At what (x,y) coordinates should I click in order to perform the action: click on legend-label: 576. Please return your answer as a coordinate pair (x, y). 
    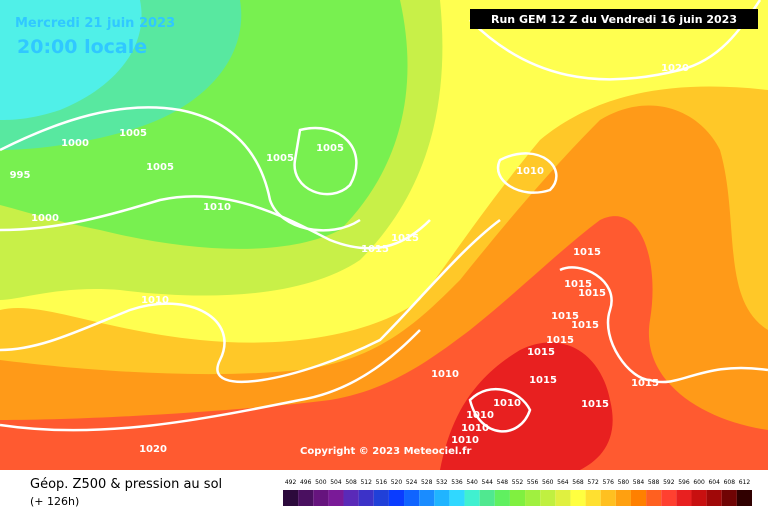
    Looking at the image, I should click on (609, 482).